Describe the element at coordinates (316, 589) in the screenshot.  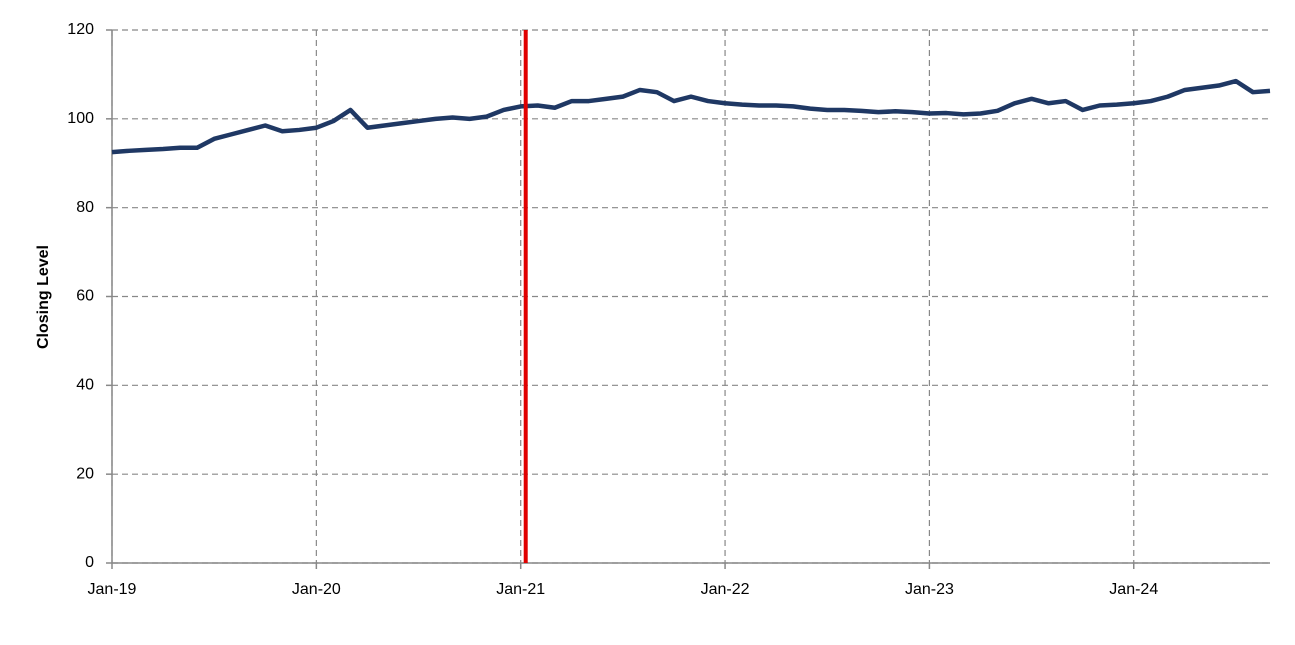
I see `x-tick-label: Jan-20` at that location.